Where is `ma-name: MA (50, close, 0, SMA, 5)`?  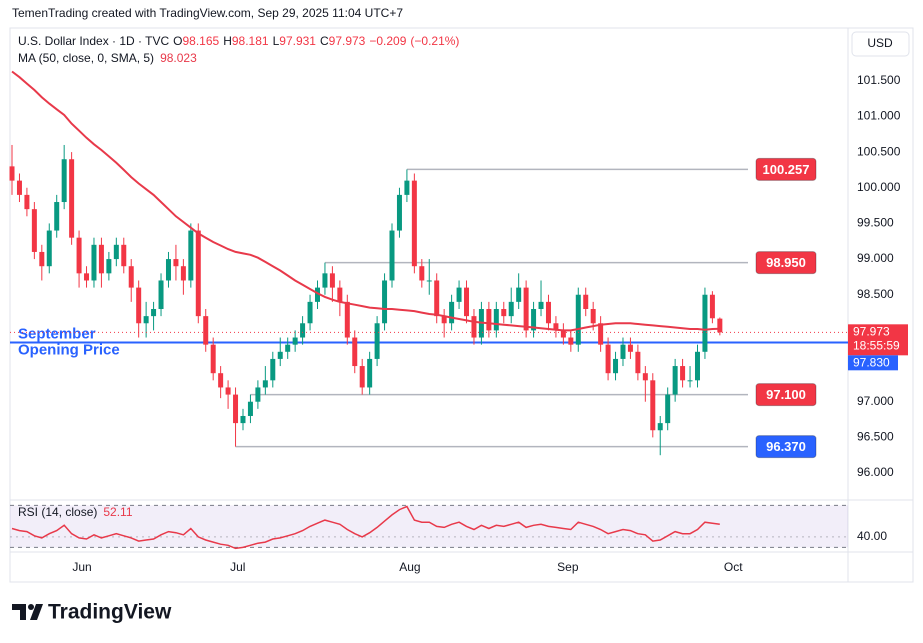
ma-name: MA (50, close, 0, SMA, 5) is located at coordinates (86, 58).